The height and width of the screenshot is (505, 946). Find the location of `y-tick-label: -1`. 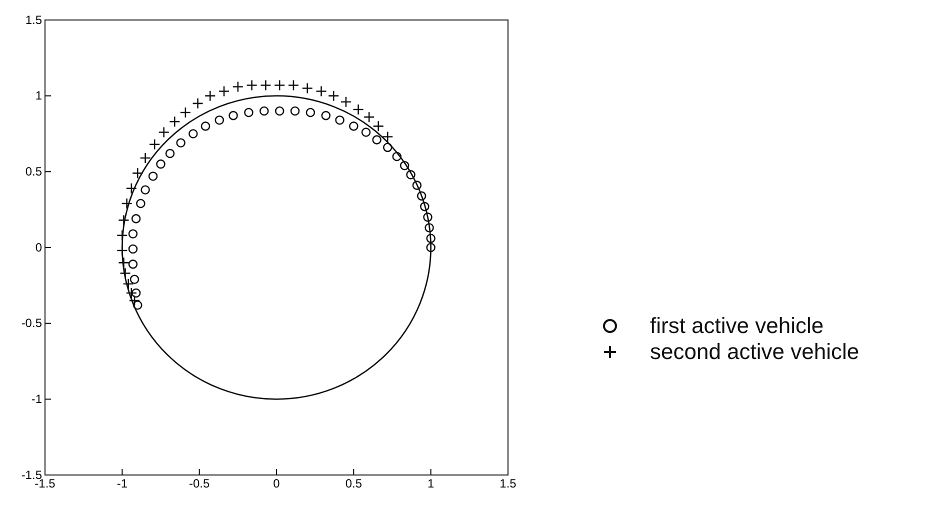

y-tick-label: -1 is located at coordinates (36, 399).